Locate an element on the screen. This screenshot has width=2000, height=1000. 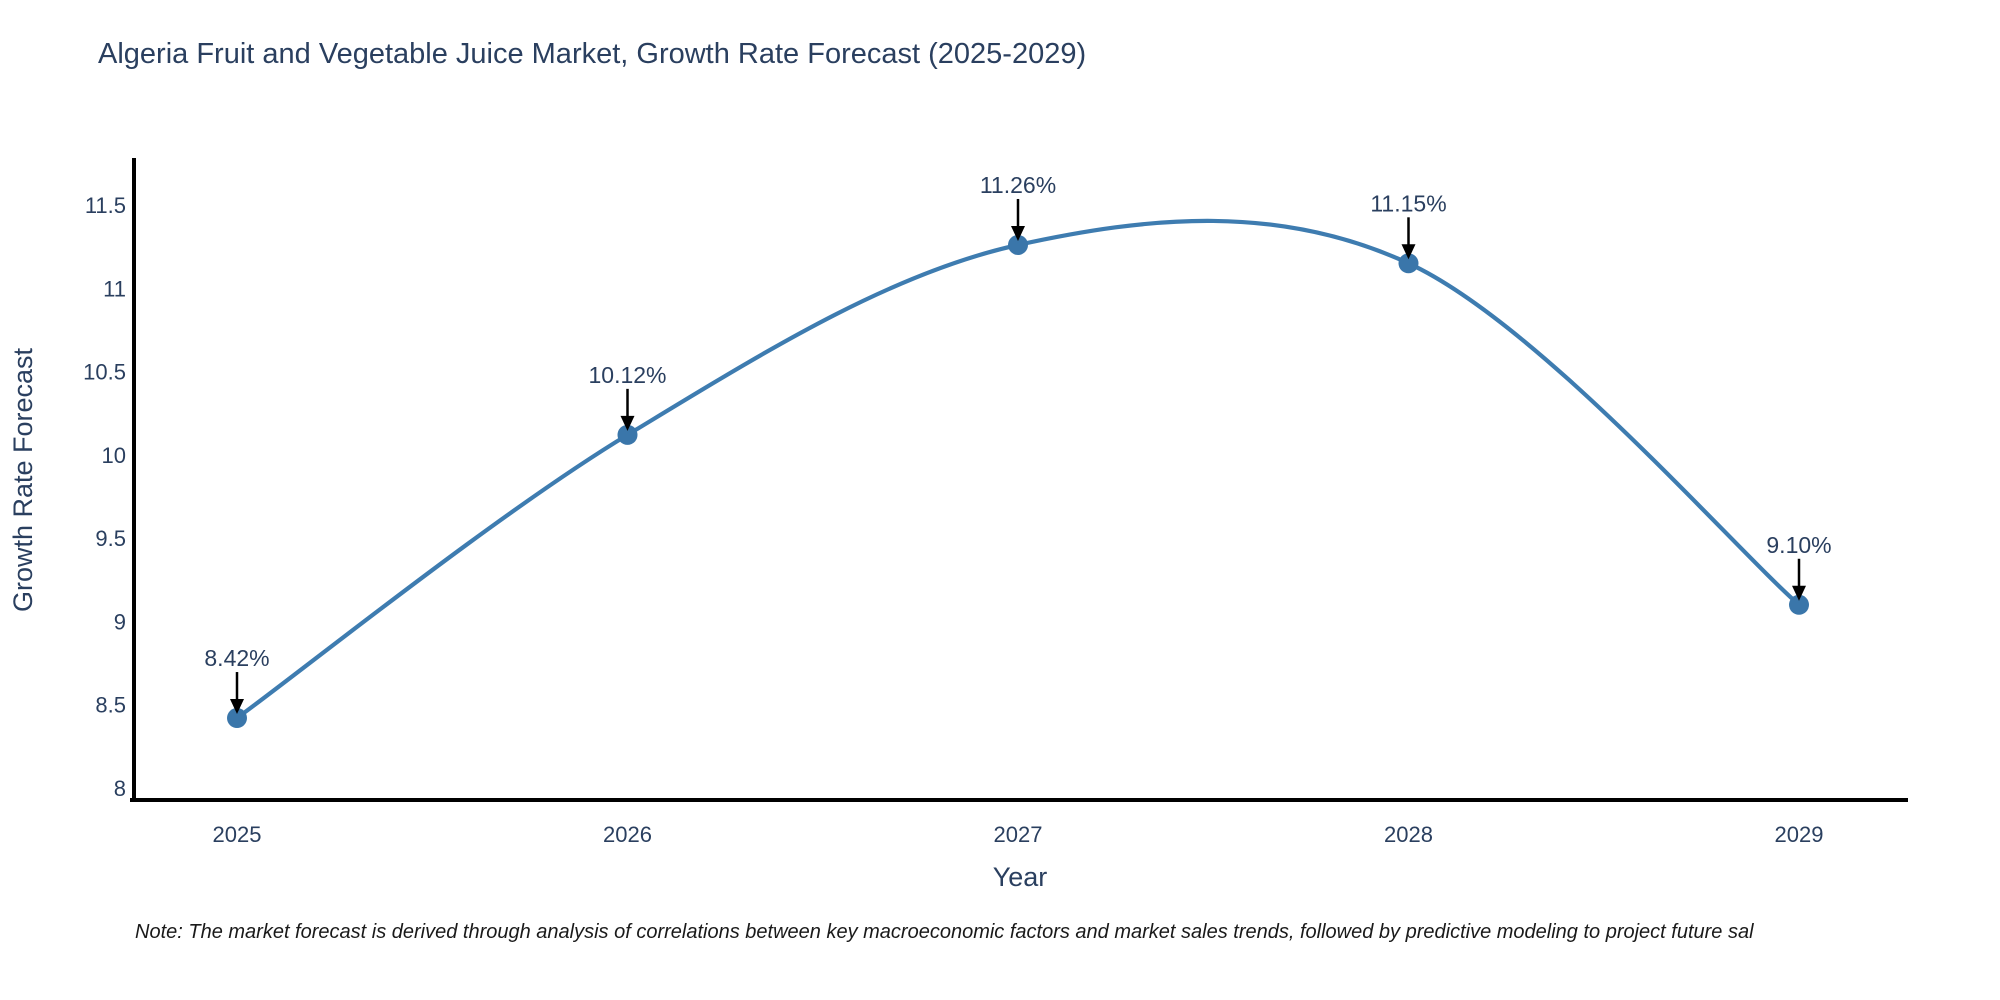
x-tick-label: 2027 is located at coordinates (1018, 834).